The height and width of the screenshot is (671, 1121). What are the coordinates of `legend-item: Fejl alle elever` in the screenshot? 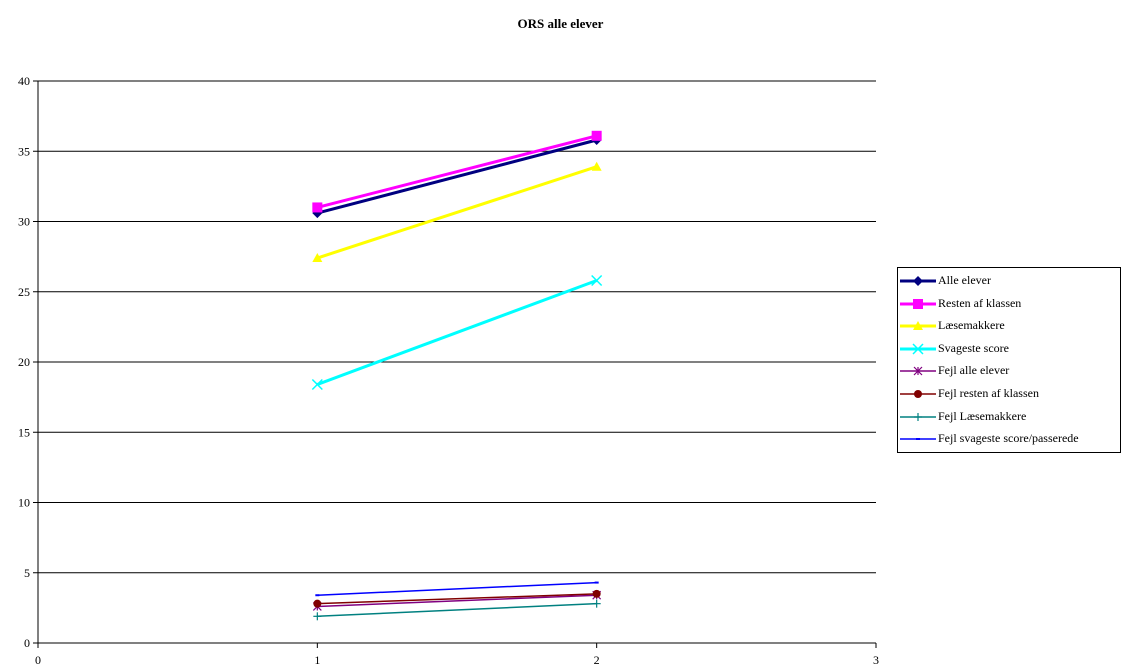 It's located at (1009, 371).